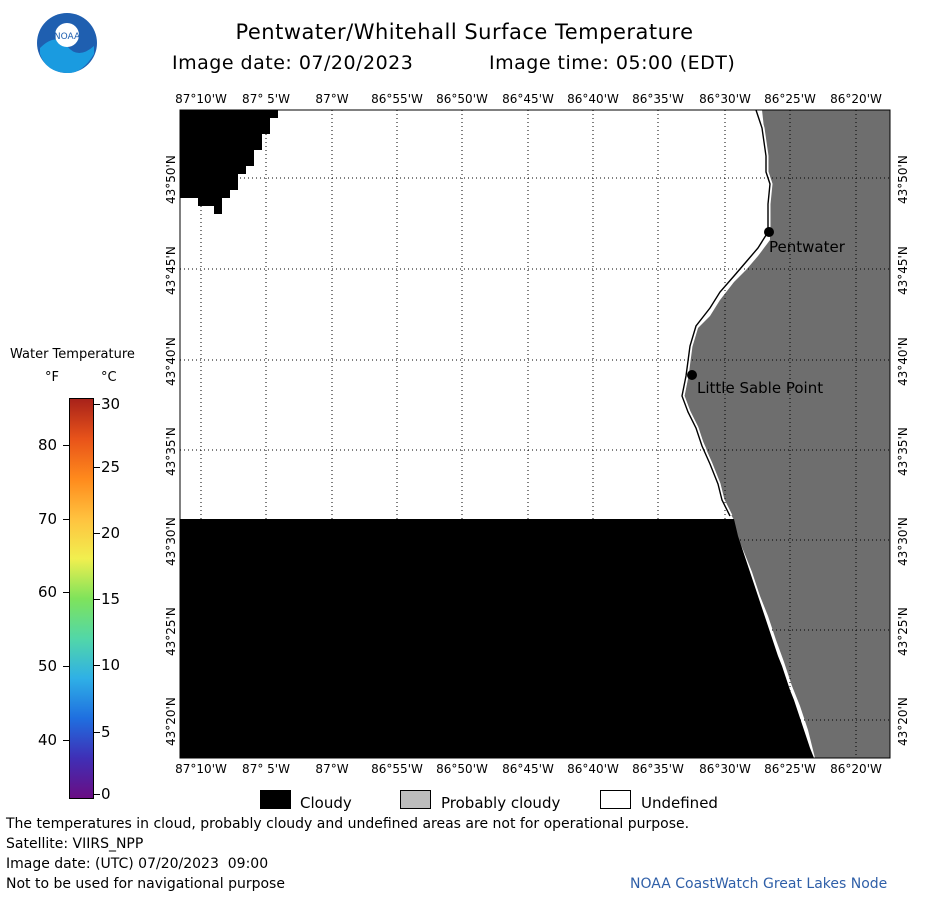 This screenshot has height=899, width=929. Describe the element at coordinates (145, 884) in the screenshot. I see `footer-navigation-warning: Not to be used for navigational purpose` at that location.